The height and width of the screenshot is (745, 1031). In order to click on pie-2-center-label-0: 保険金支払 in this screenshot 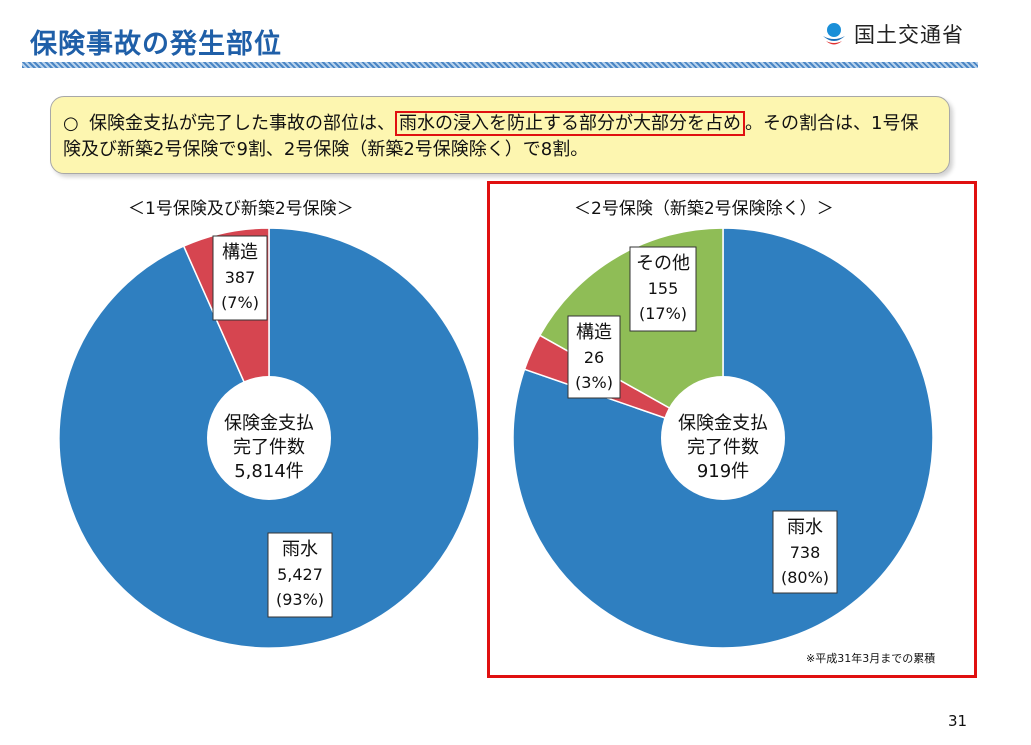, I will do `click(723, 423)`.